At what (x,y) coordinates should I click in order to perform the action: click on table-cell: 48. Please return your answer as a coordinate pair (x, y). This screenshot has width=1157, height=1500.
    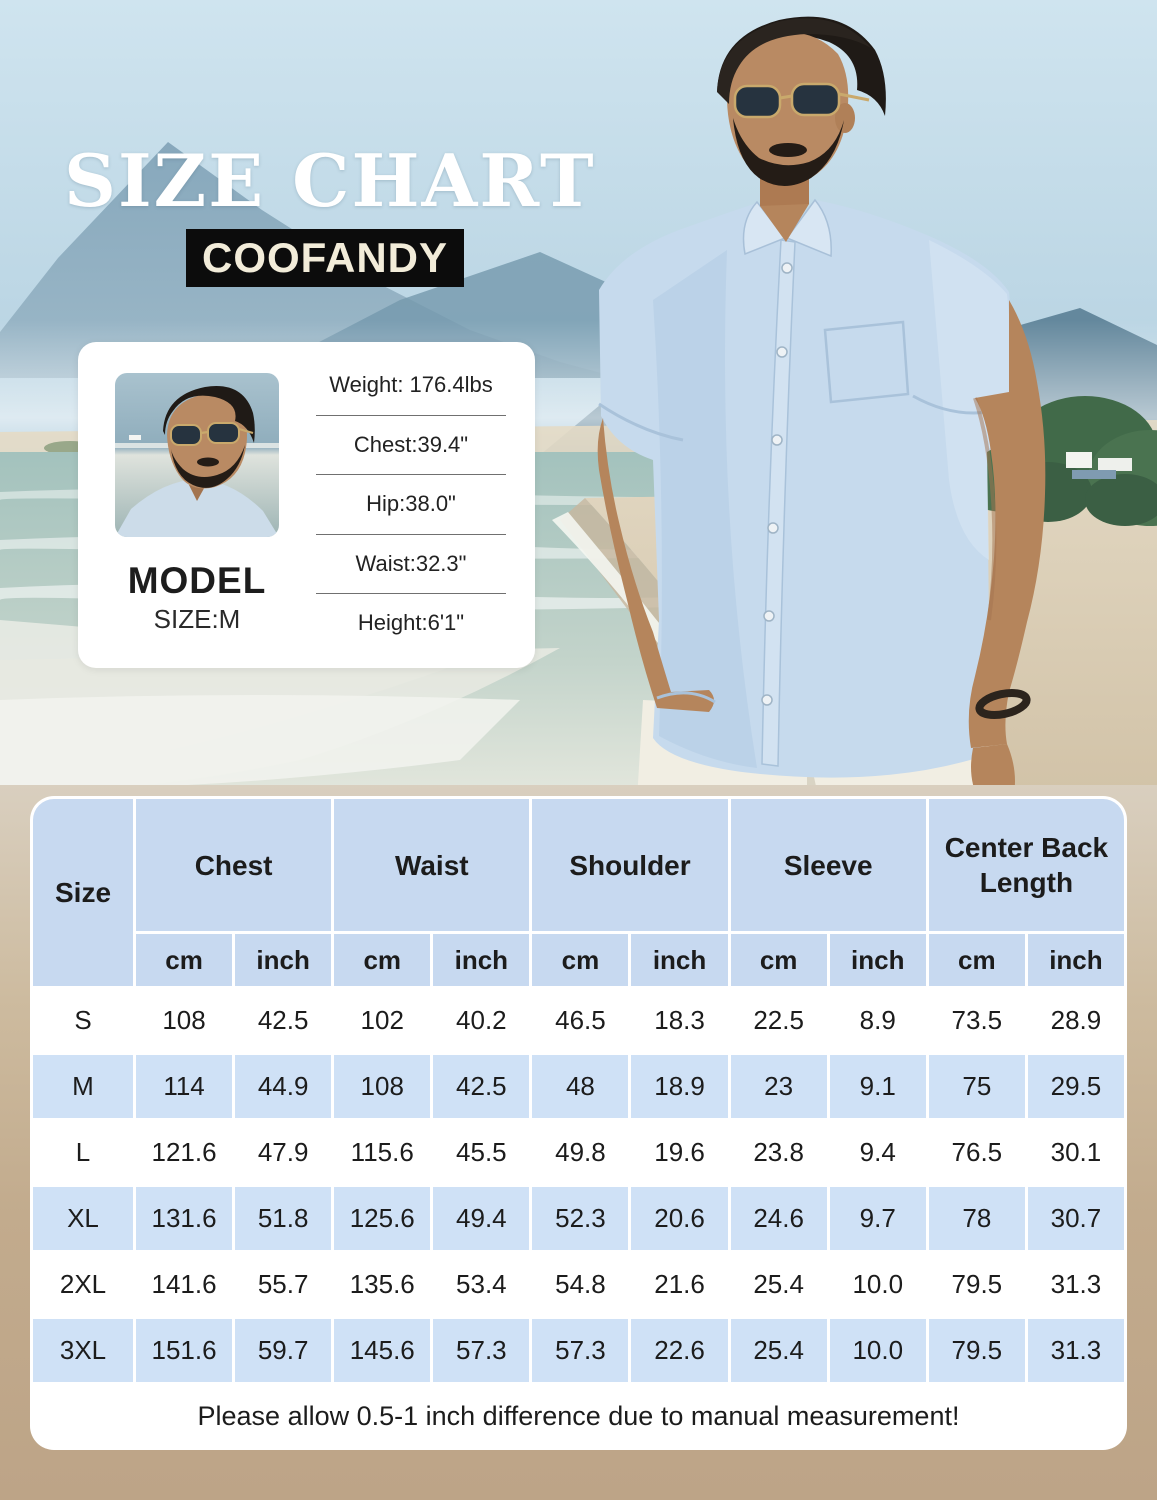
    Looking at the image, I should click on (580, 1086).